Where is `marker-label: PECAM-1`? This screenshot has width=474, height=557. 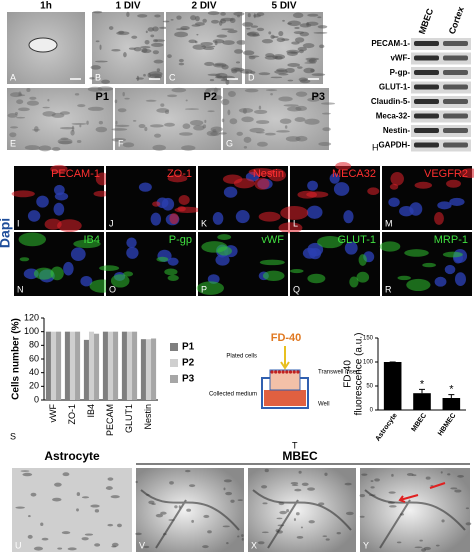
marker-label: PECAM-1 is located at coordinates (75, 174).